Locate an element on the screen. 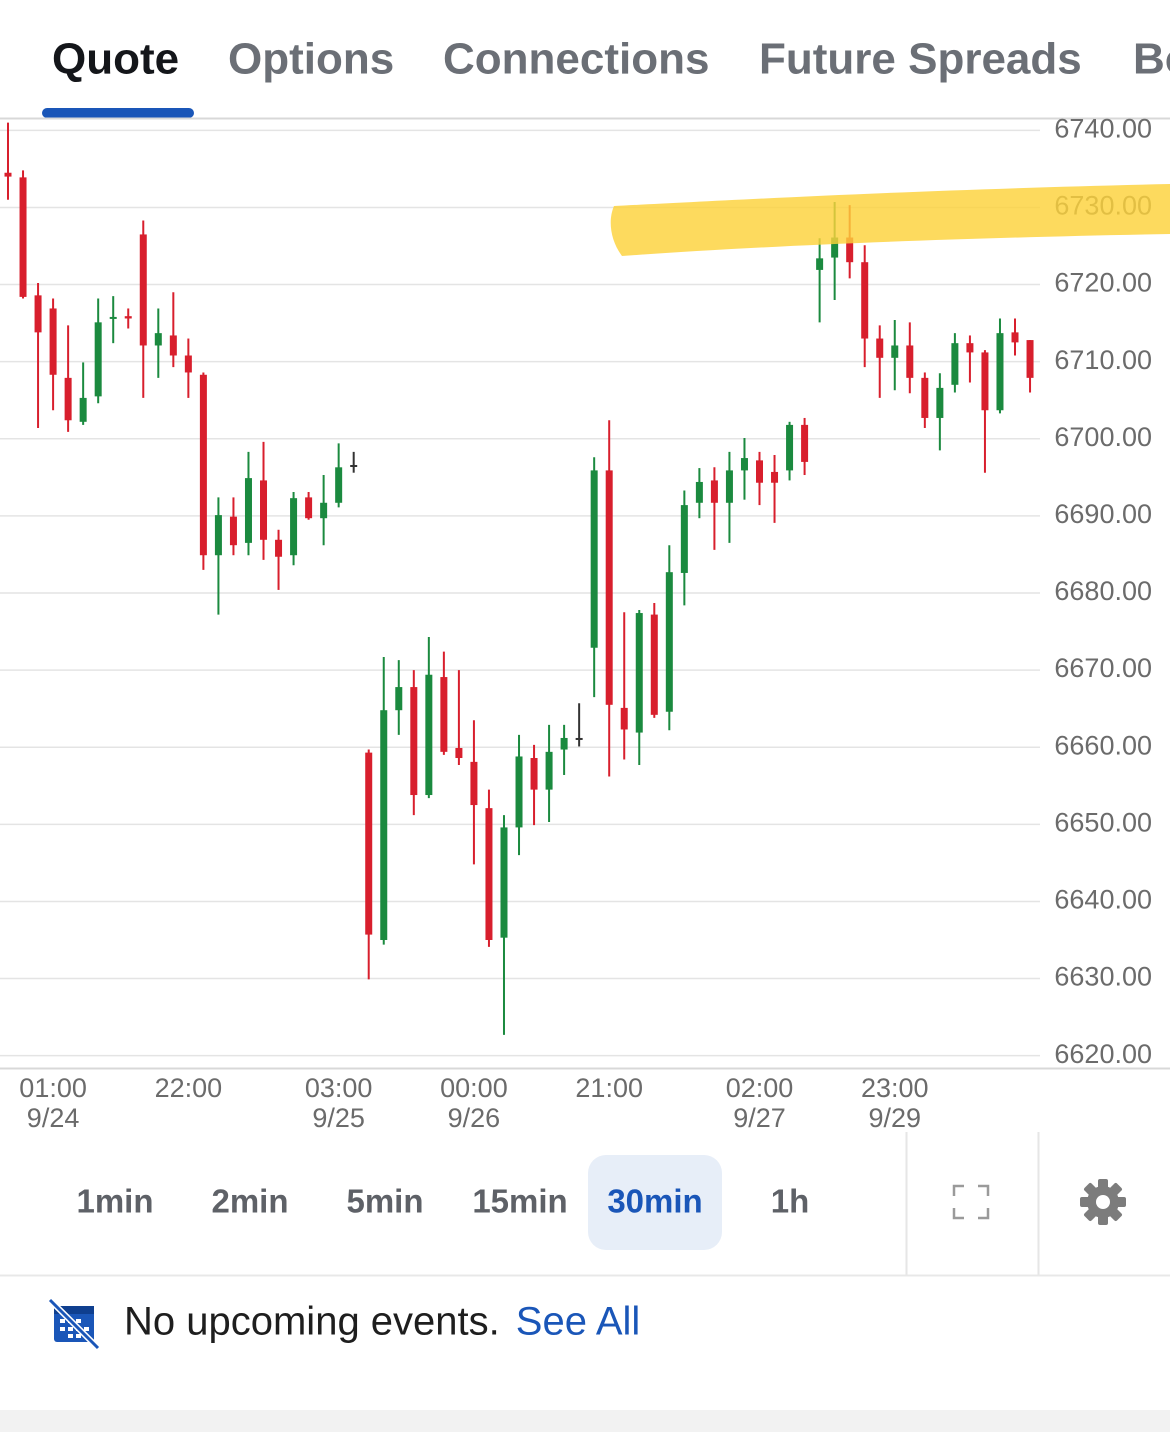 The width and height of the screenshot is (1170, 1432). x-tick-label: 02:00 is located at coordinates (760, 1088).